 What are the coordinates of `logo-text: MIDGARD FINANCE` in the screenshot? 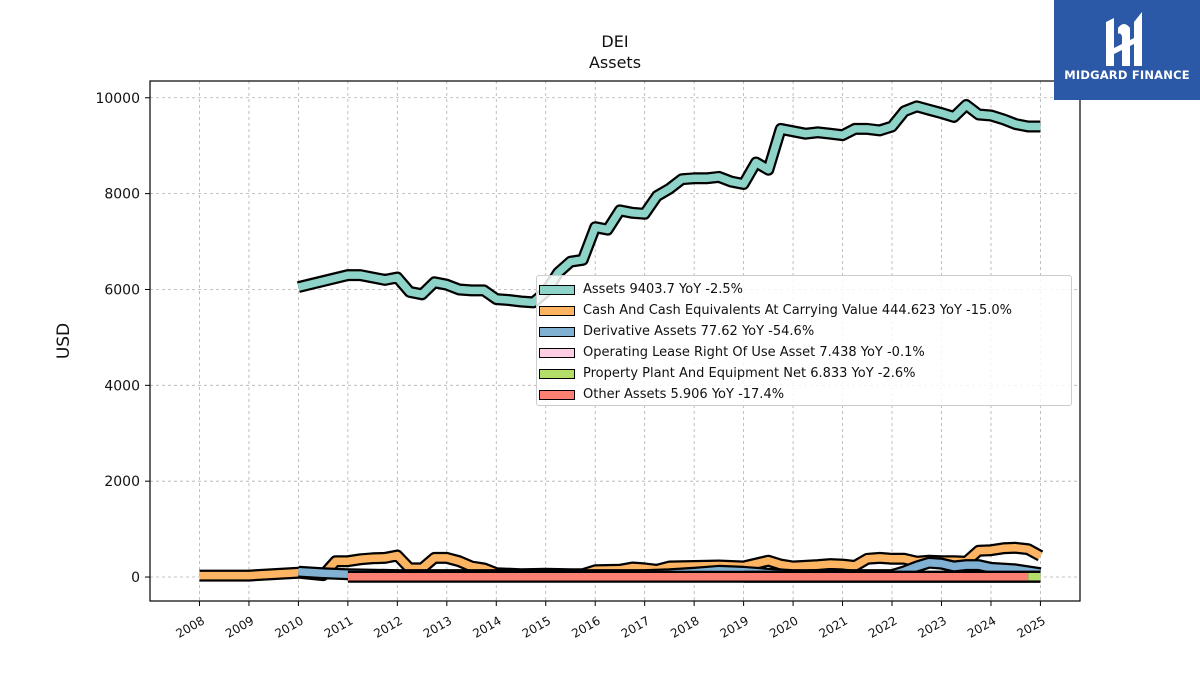 It's located at (1127, 75).